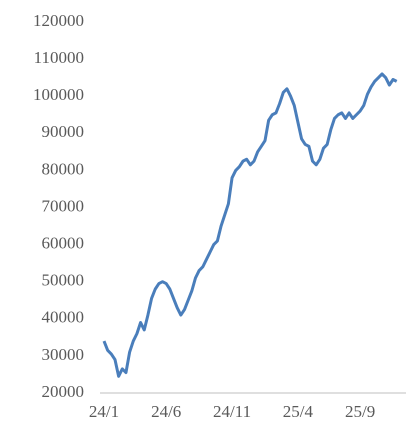 The height and width of the screenshot is (425, 406). I want to click on x-tick-label: 24/11, so click(232, 411).